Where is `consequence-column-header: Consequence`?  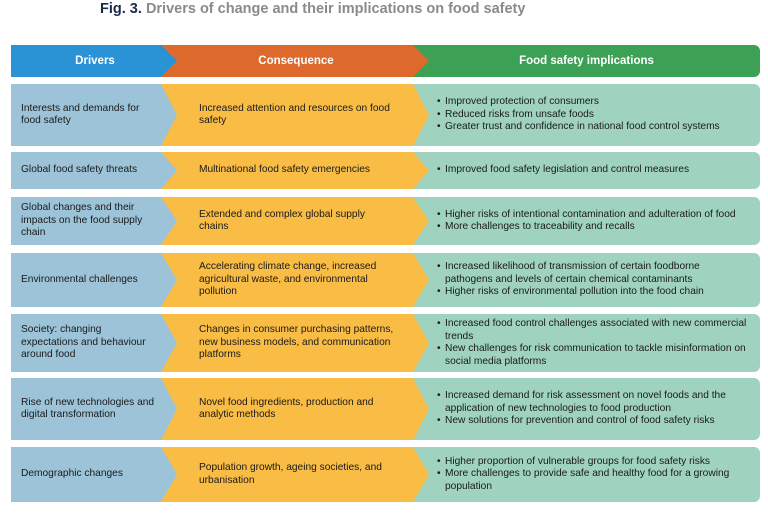 consequence-column-header: Consequence is located at coordinates (296, 61).